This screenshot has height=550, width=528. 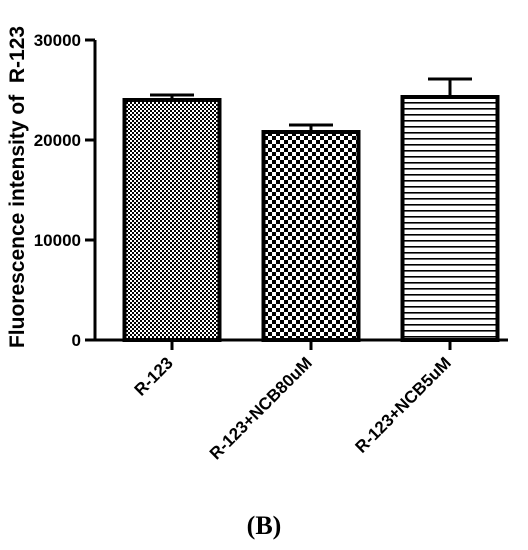 I want to click on y-tick-label: 0, so click(x=76, y=340).